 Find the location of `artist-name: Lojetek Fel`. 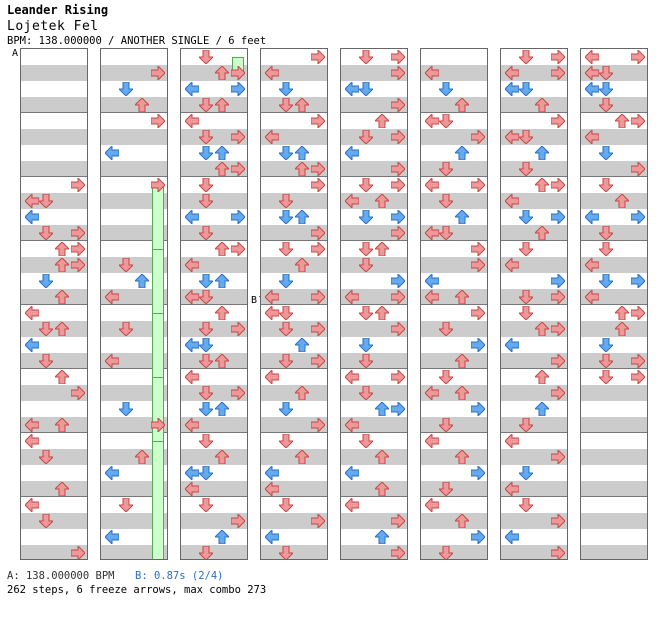

artist-name: Lojetek Fel is located at coordinates (53, 26).